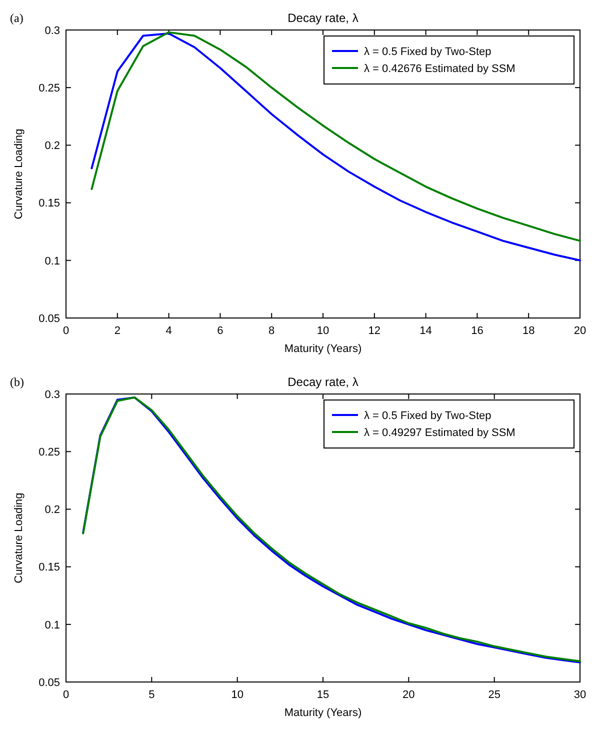 Image resolution: width=600 pixels, height=745 pixels. I want to click on x-tick-label: 12, so click(374, 331).